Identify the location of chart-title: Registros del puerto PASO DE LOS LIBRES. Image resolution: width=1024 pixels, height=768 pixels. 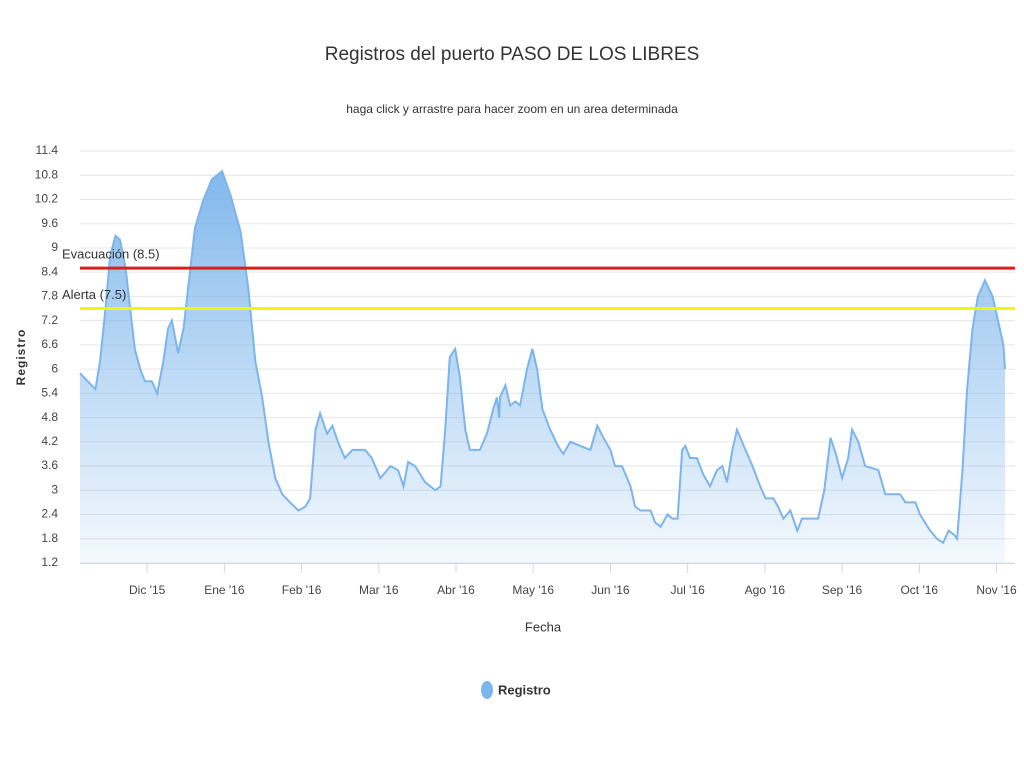
(512, 54).